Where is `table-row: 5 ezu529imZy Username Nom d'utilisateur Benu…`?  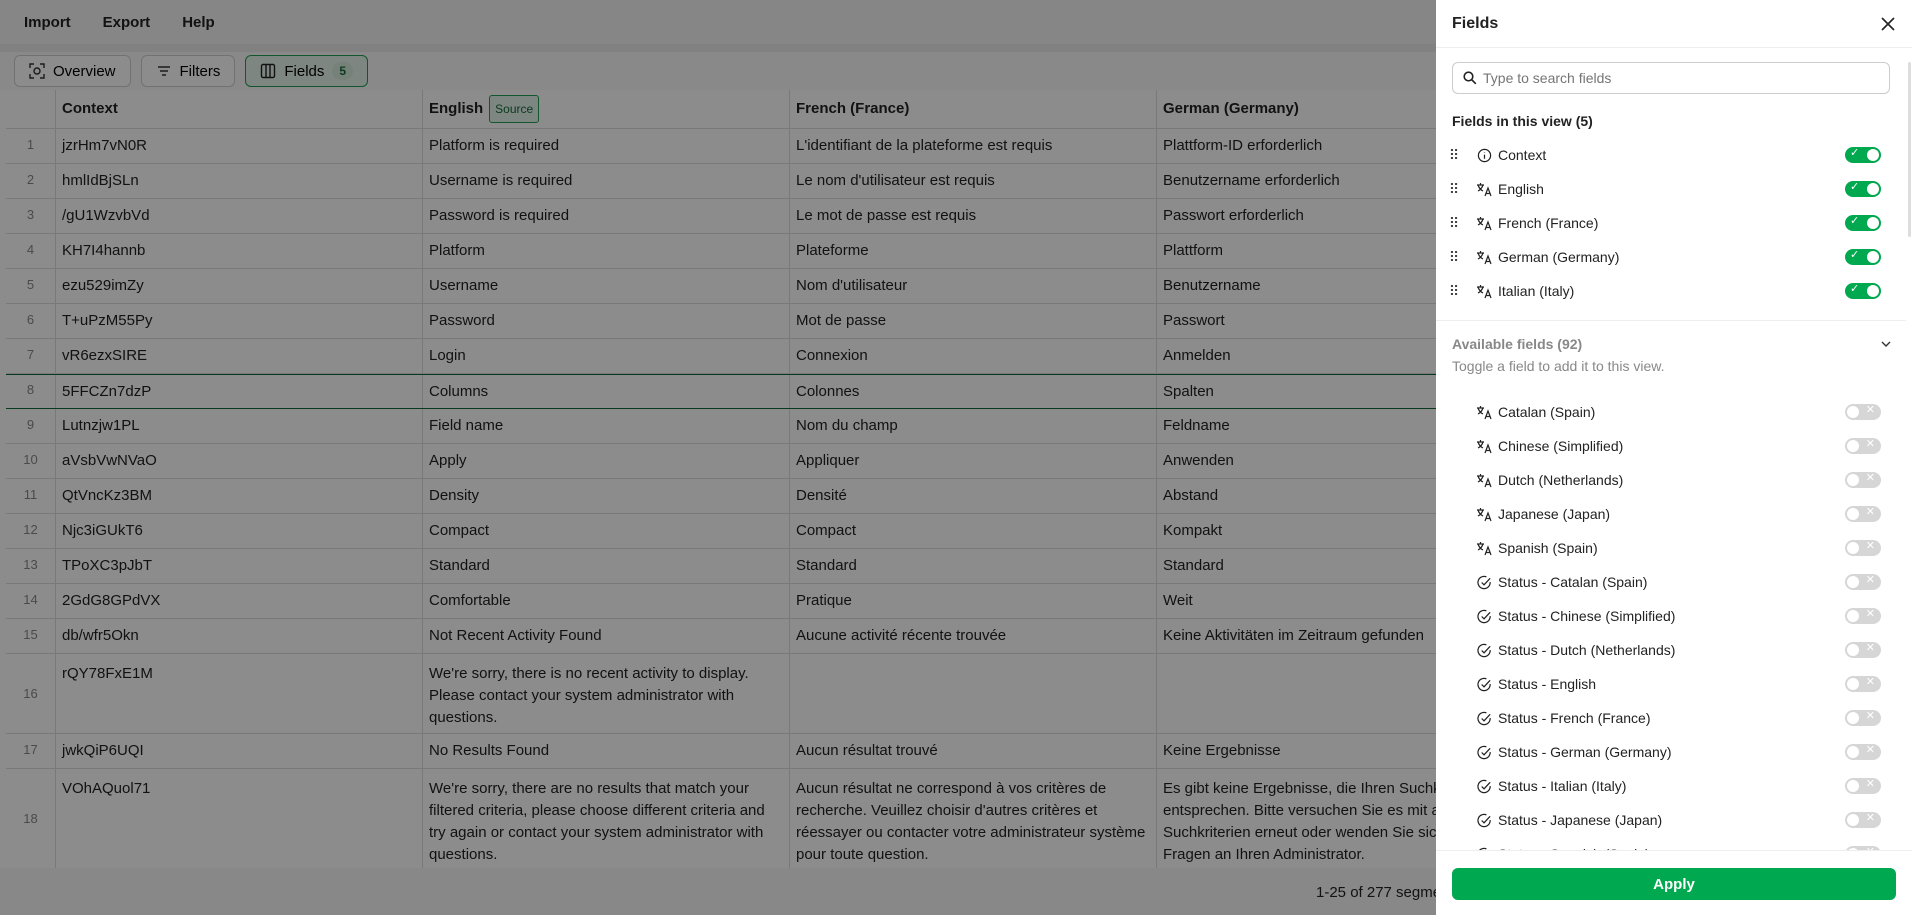
table-row: 5 ezu529imZy Username Nom d'utilisateur Benu… is located at coordinates (959, 286).